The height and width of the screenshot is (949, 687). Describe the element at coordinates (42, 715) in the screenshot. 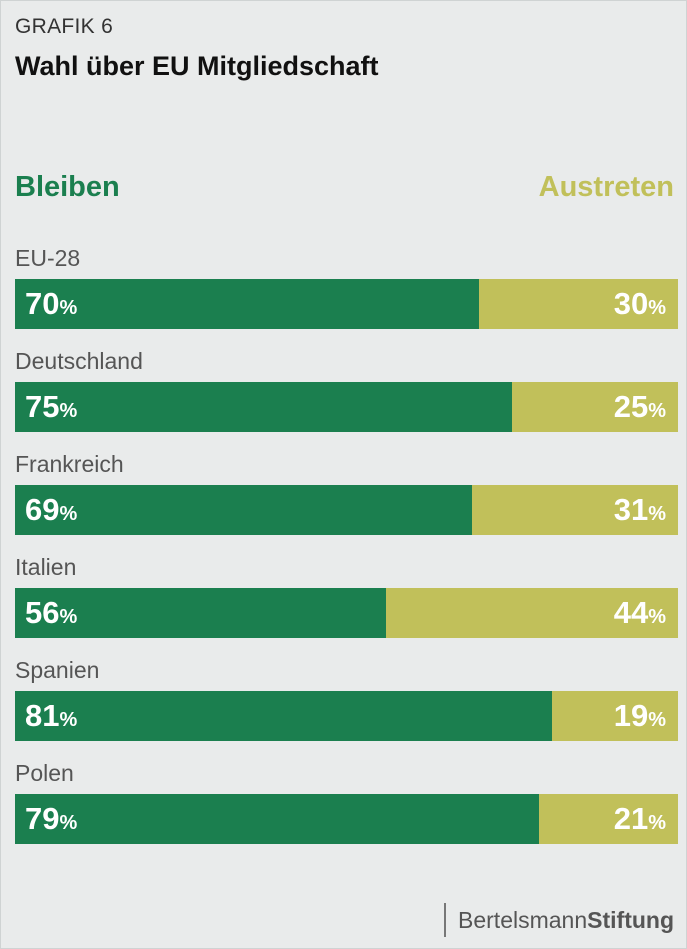

I see `data-label-value: 81` at that location.